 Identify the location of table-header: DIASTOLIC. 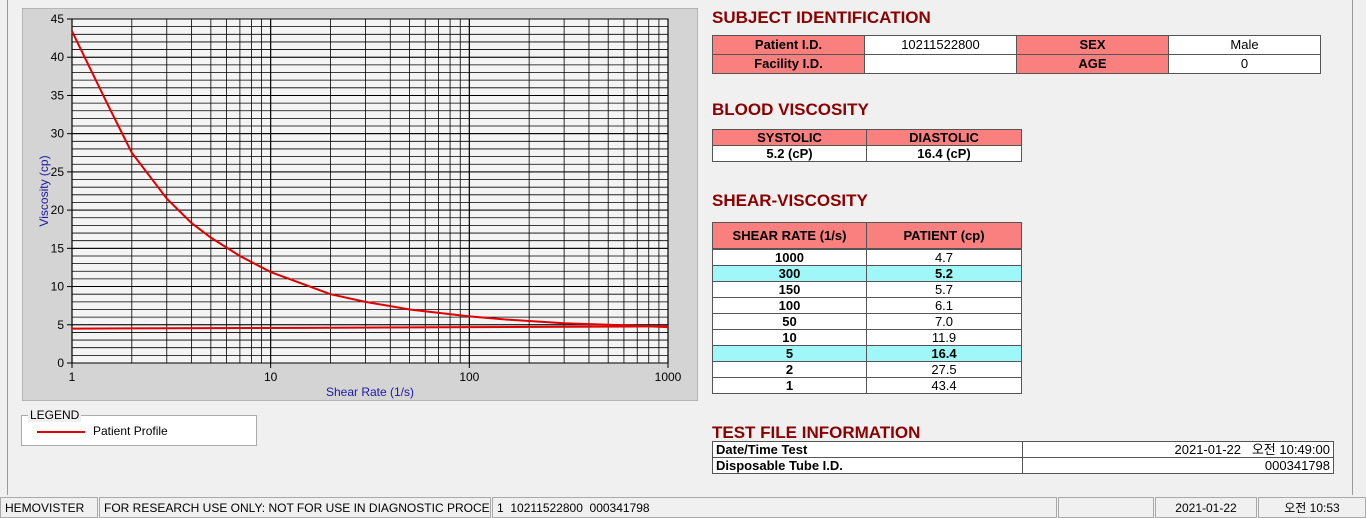
(944, 137).